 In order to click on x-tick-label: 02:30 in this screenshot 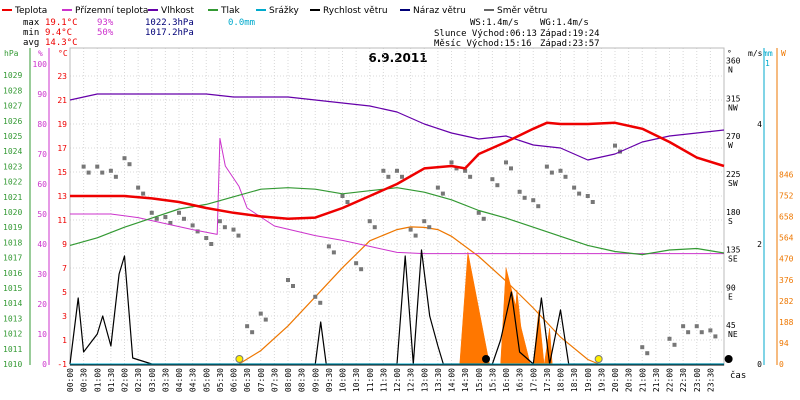, I will do `click(138, 380)`.